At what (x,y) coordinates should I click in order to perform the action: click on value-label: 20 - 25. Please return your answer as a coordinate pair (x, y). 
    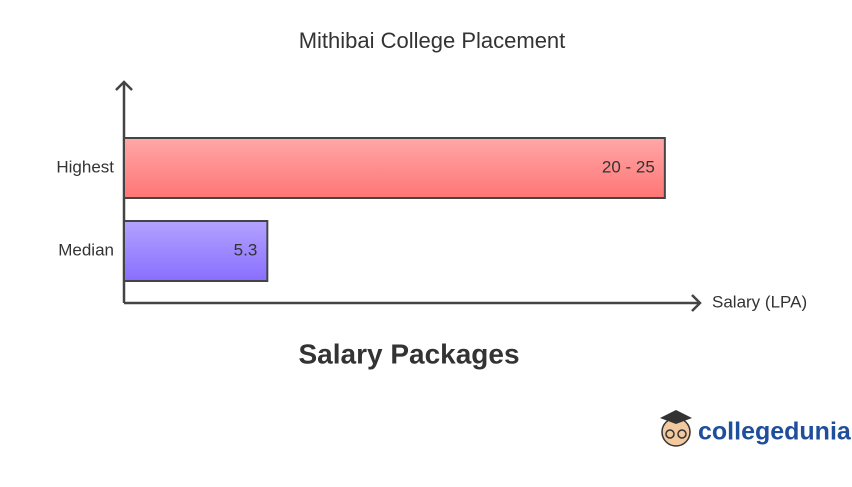
    Looking at the image, I should click on (628, 166).